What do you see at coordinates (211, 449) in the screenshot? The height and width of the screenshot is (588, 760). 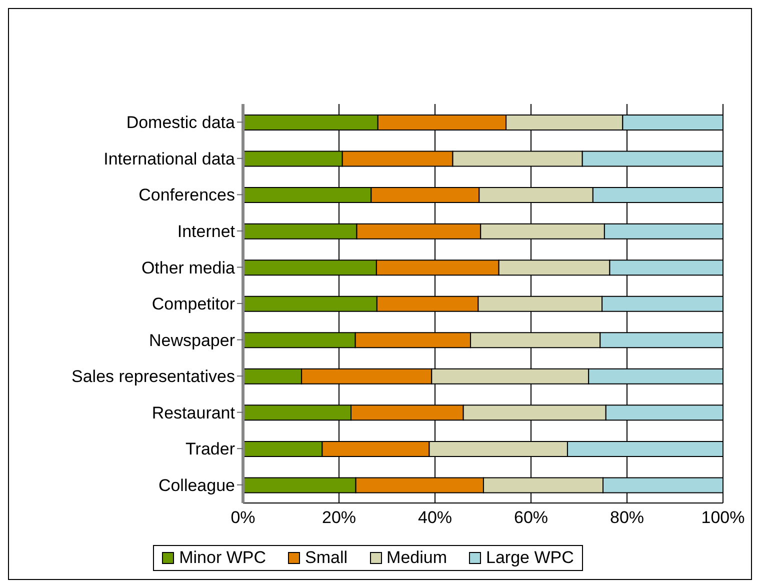 I see `y-tick-label: Trader` at bounding box center [211, 449].